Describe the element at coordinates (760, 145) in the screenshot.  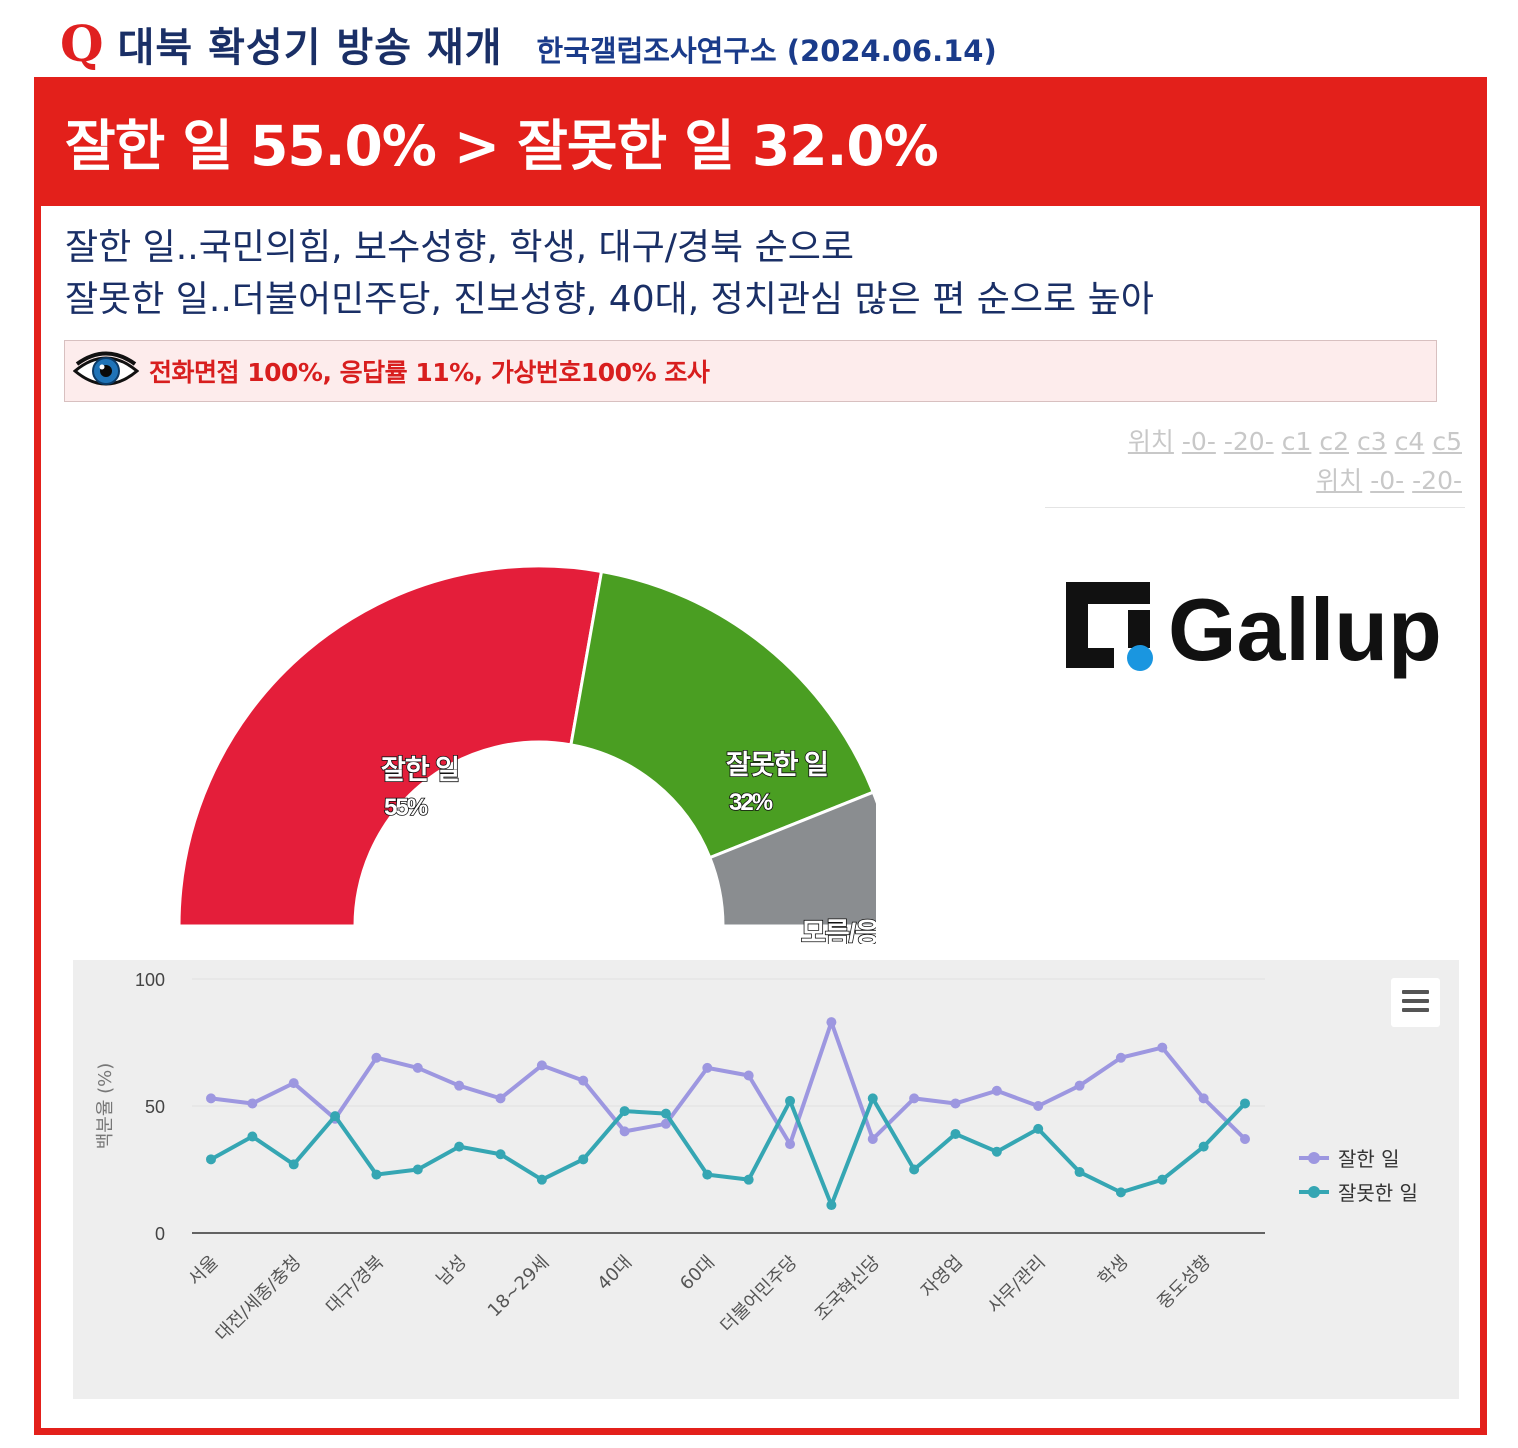
I see `headline-banner: 잘한 일 55.0% > 잘못한 일 32.0%` at that location.